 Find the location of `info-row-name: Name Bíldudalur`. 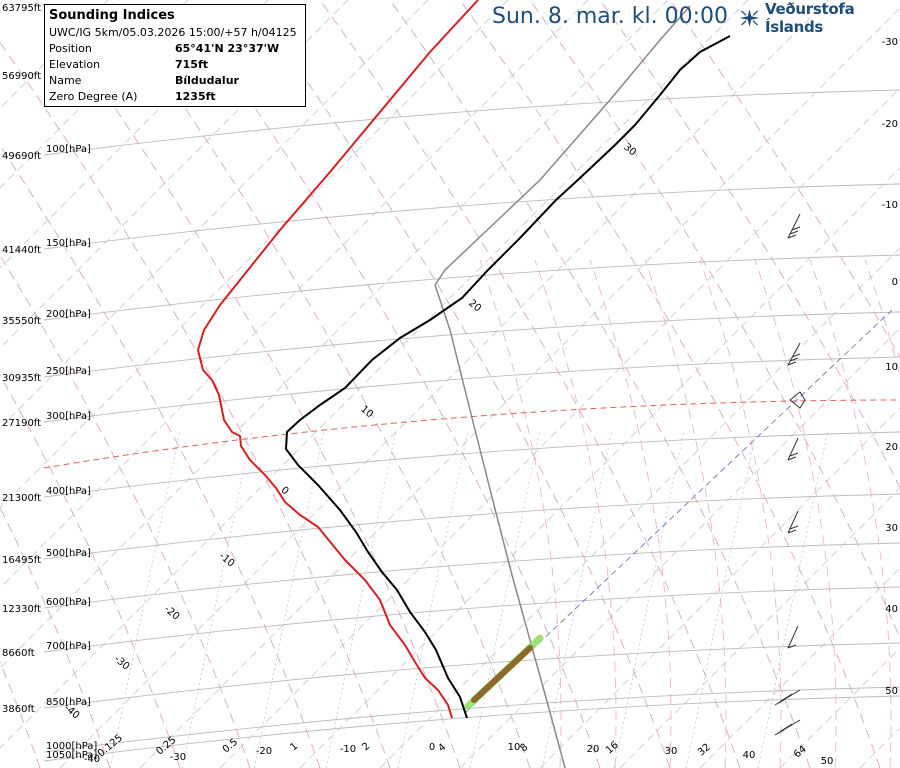

info-row-name: Name Bíldudalur is located at coordinates (175, 81).